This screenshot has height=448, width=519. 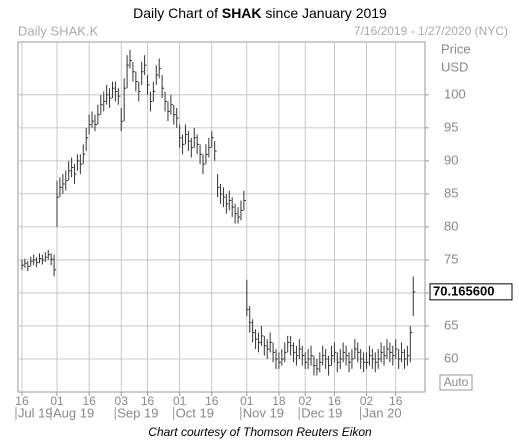 What do you see at coordinates (451, 126) in the screenshot?
I see `y-tick-label: 95` at bounding box center [451, 126].